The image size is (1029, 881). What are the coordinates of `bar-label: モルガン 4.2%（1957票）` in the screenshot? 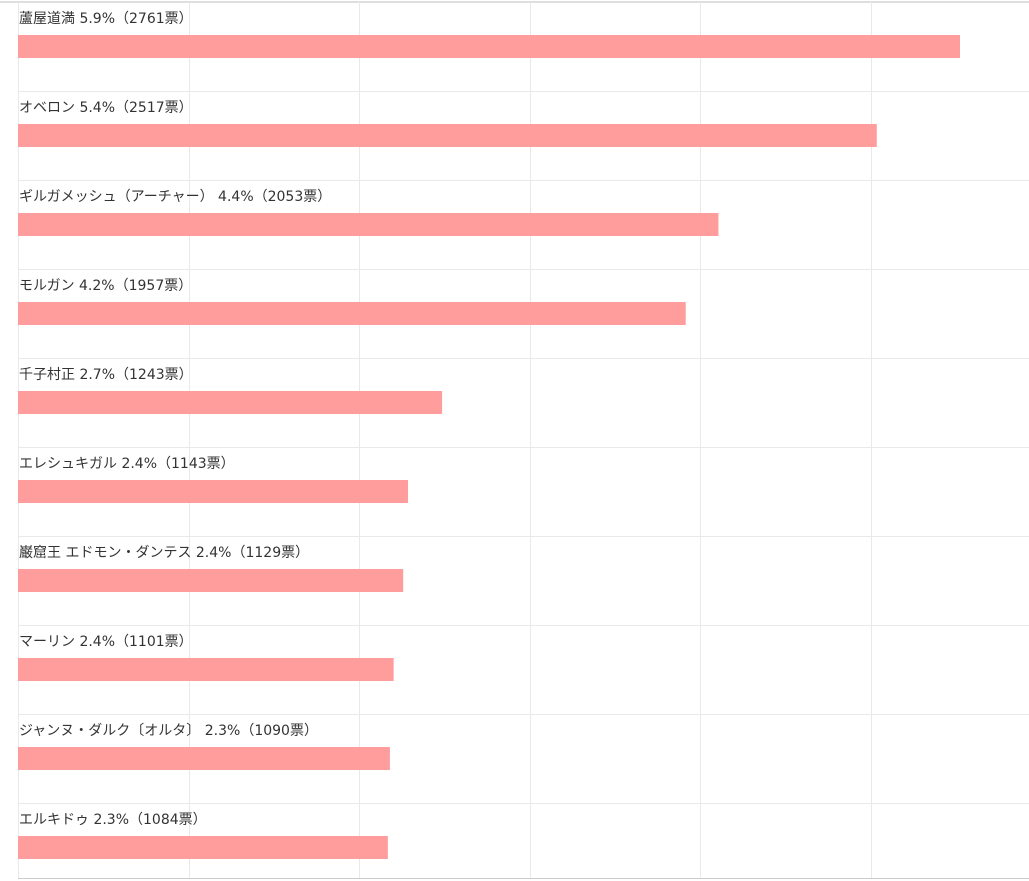 It's located at (105, 286).